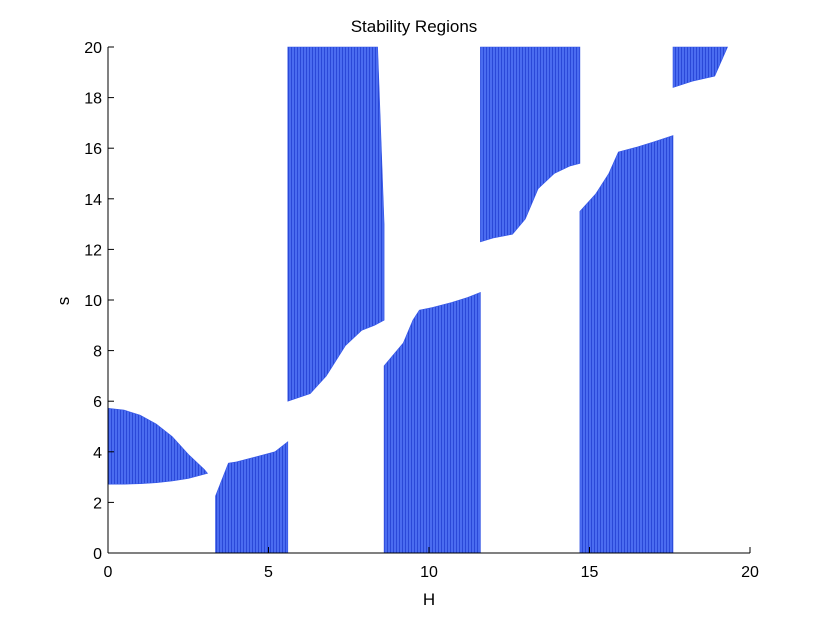 This screenshot has height=625, width=830. Describe the element at coordinates (93, 149) in the screenshot. I see `y-tick-label: 16` at that location.